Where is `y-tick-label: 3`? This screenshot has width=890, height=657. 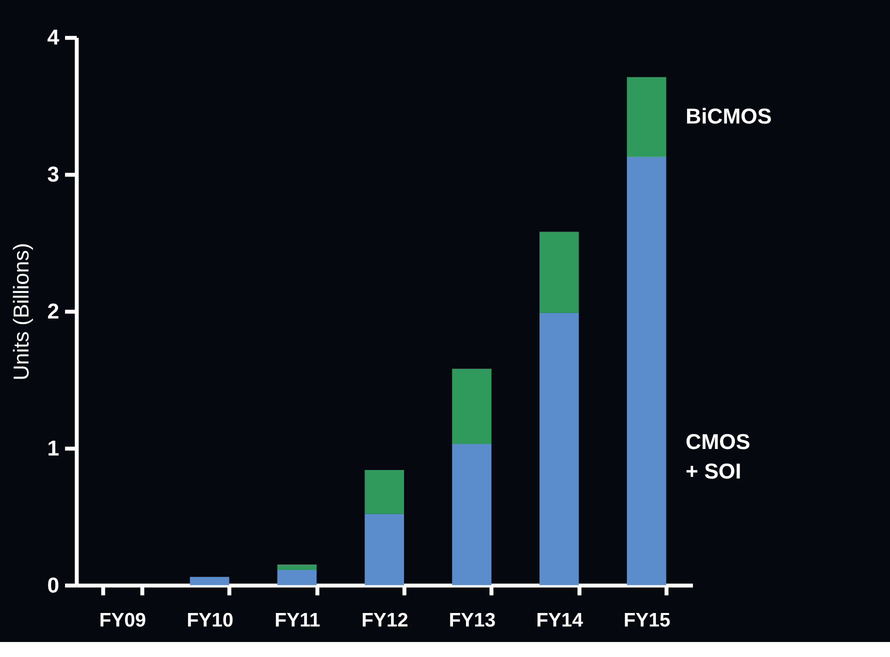 y-tick-label: 3 is located at coordinates (53, 174).